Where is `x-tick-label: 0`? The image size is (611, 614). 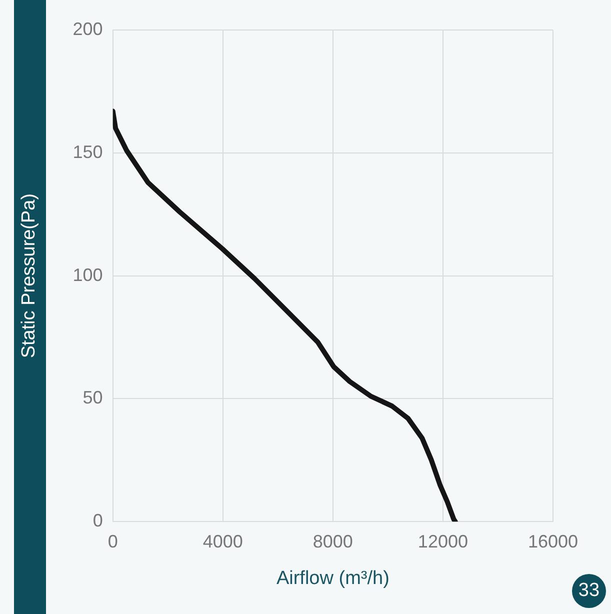 x-tick-label: 0 is located at coordinates (113, 541).